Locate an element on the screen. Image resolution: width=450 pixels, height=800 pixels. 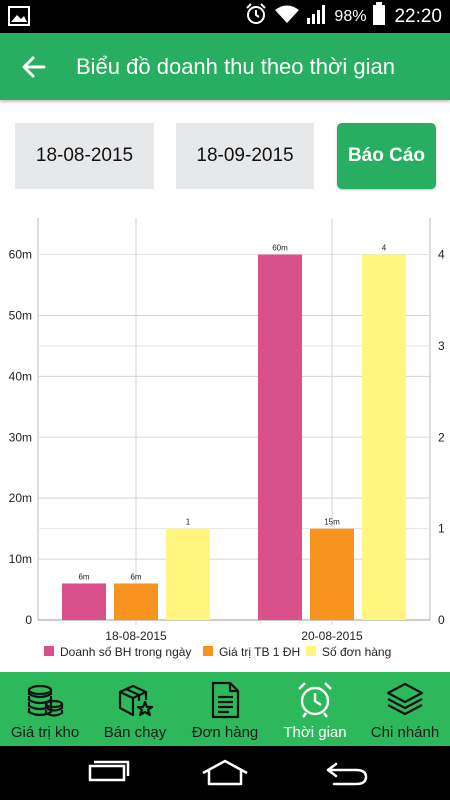
nav-item-ban-chay: Bán chạy is located at coordinates (135, 709).